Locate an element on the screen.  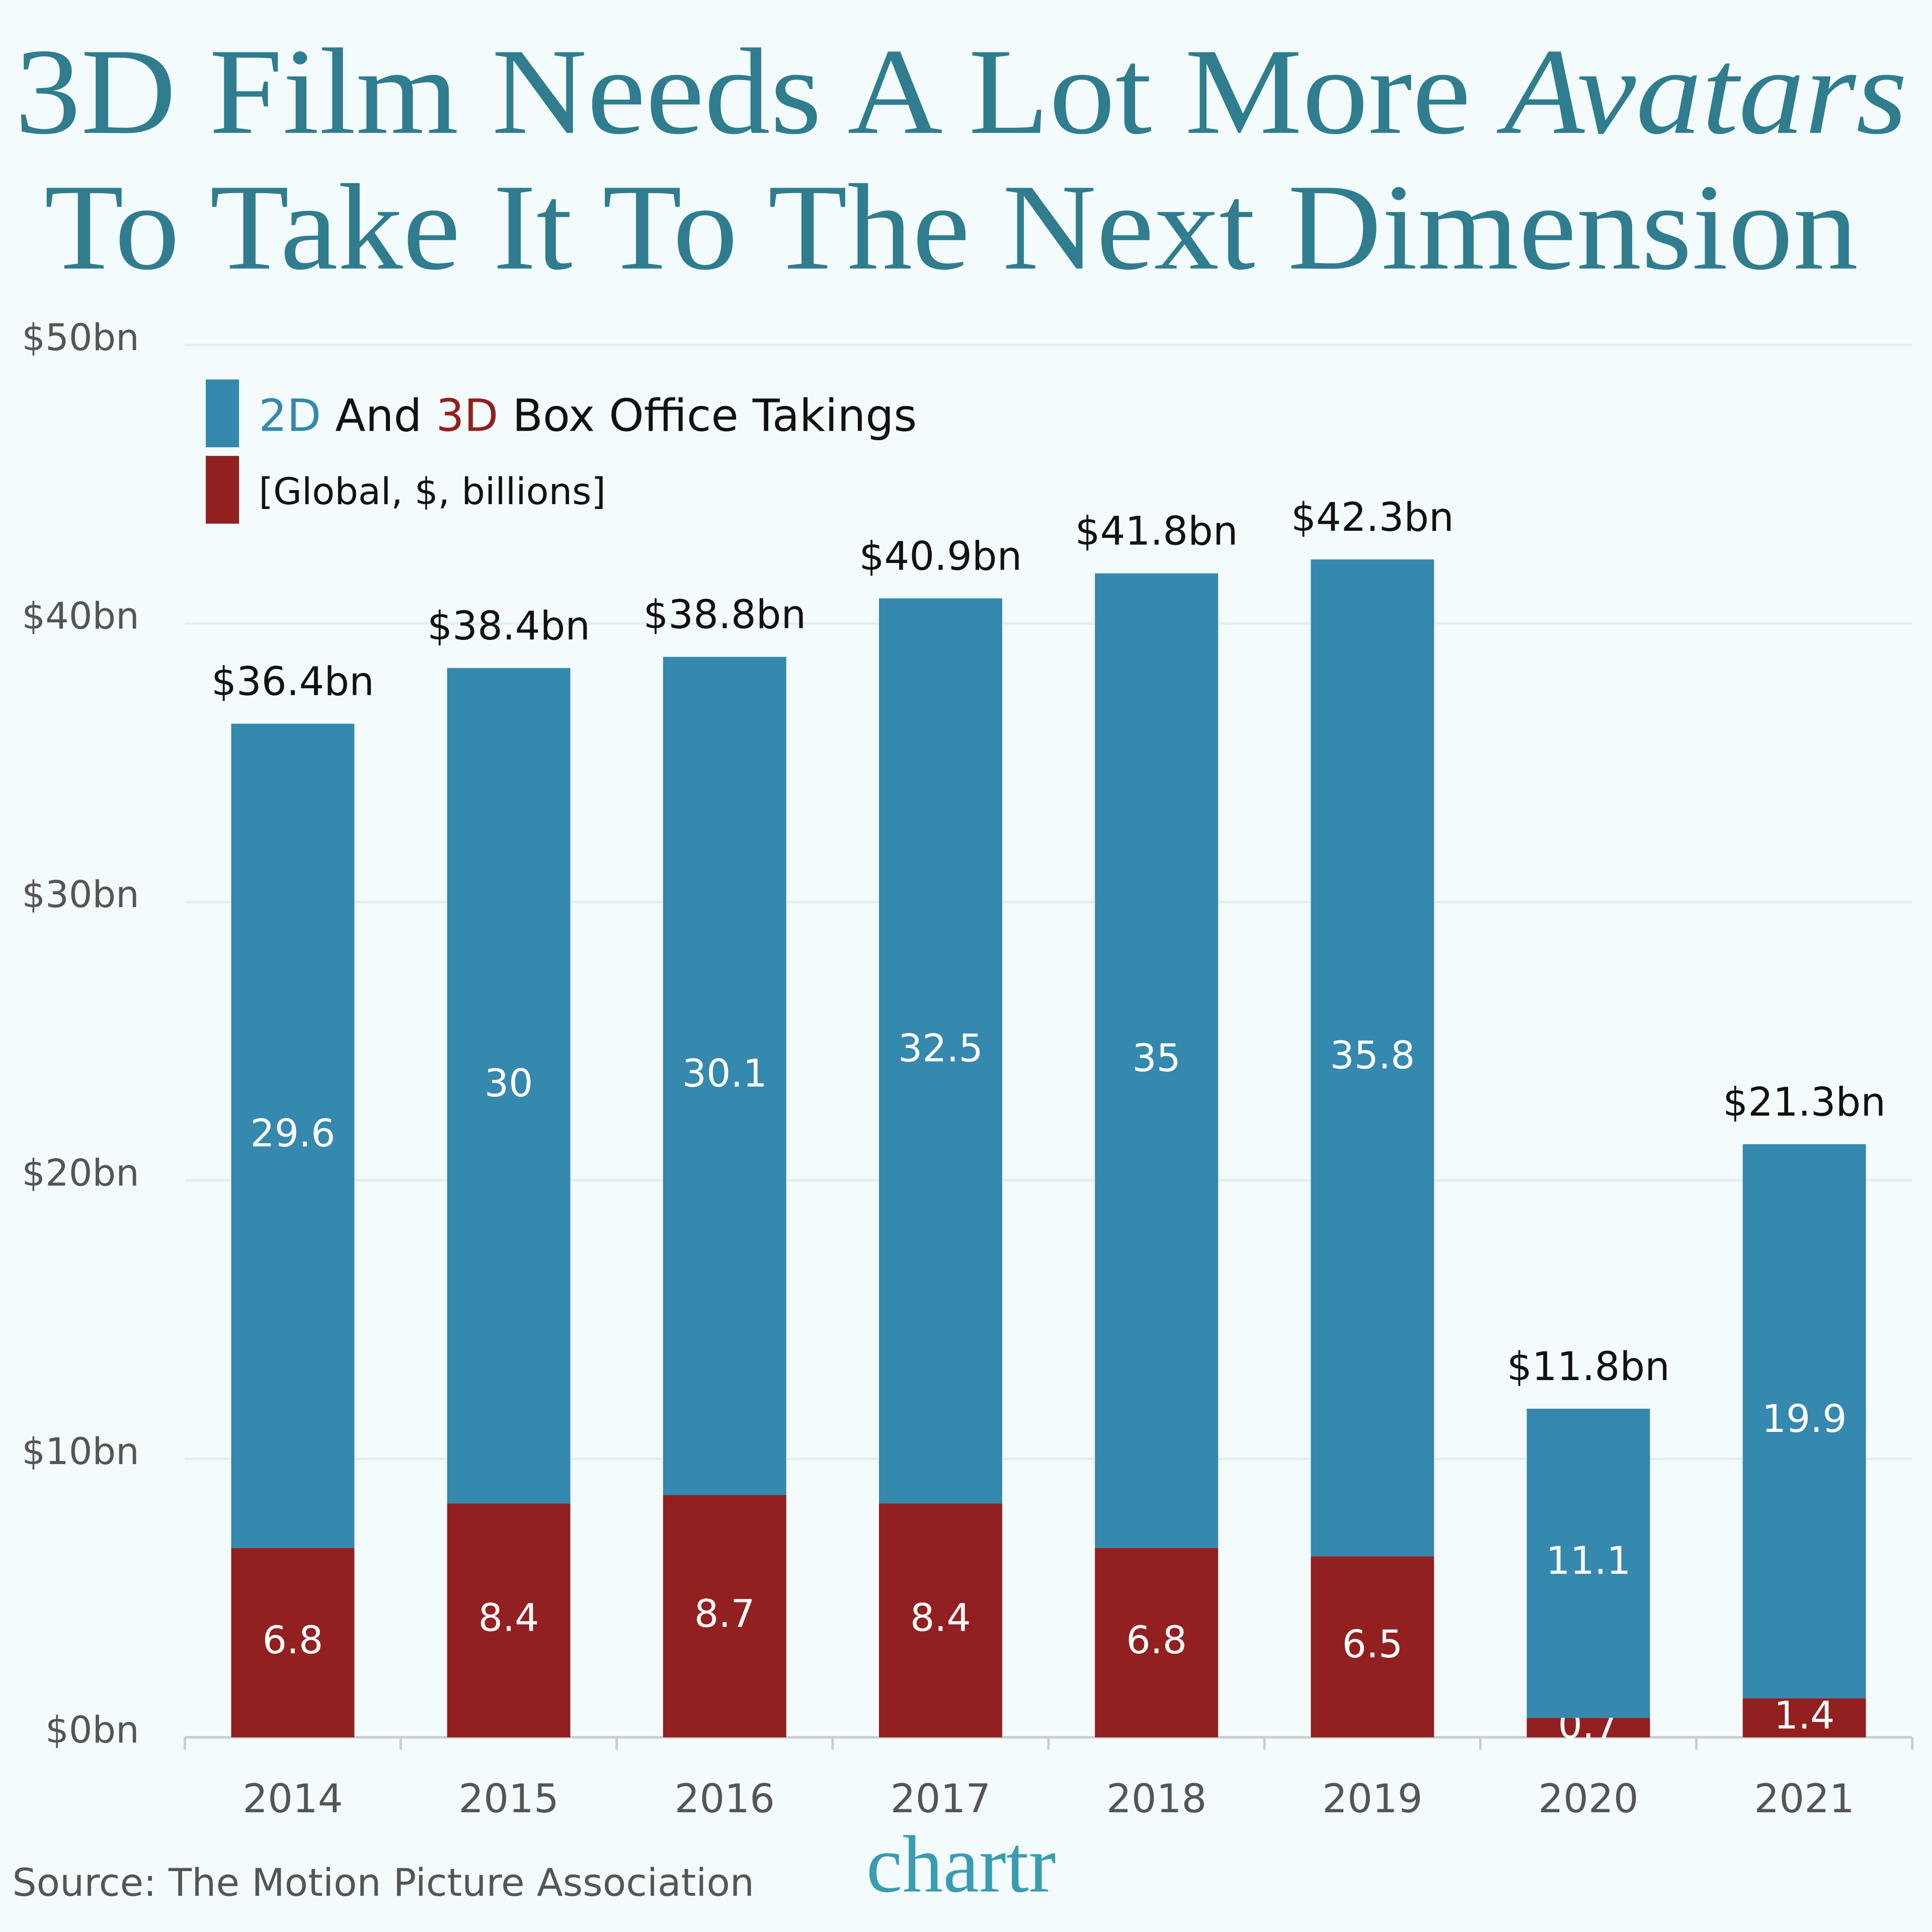
y-tick-label: $40bn is located at coordinates (80, 616).